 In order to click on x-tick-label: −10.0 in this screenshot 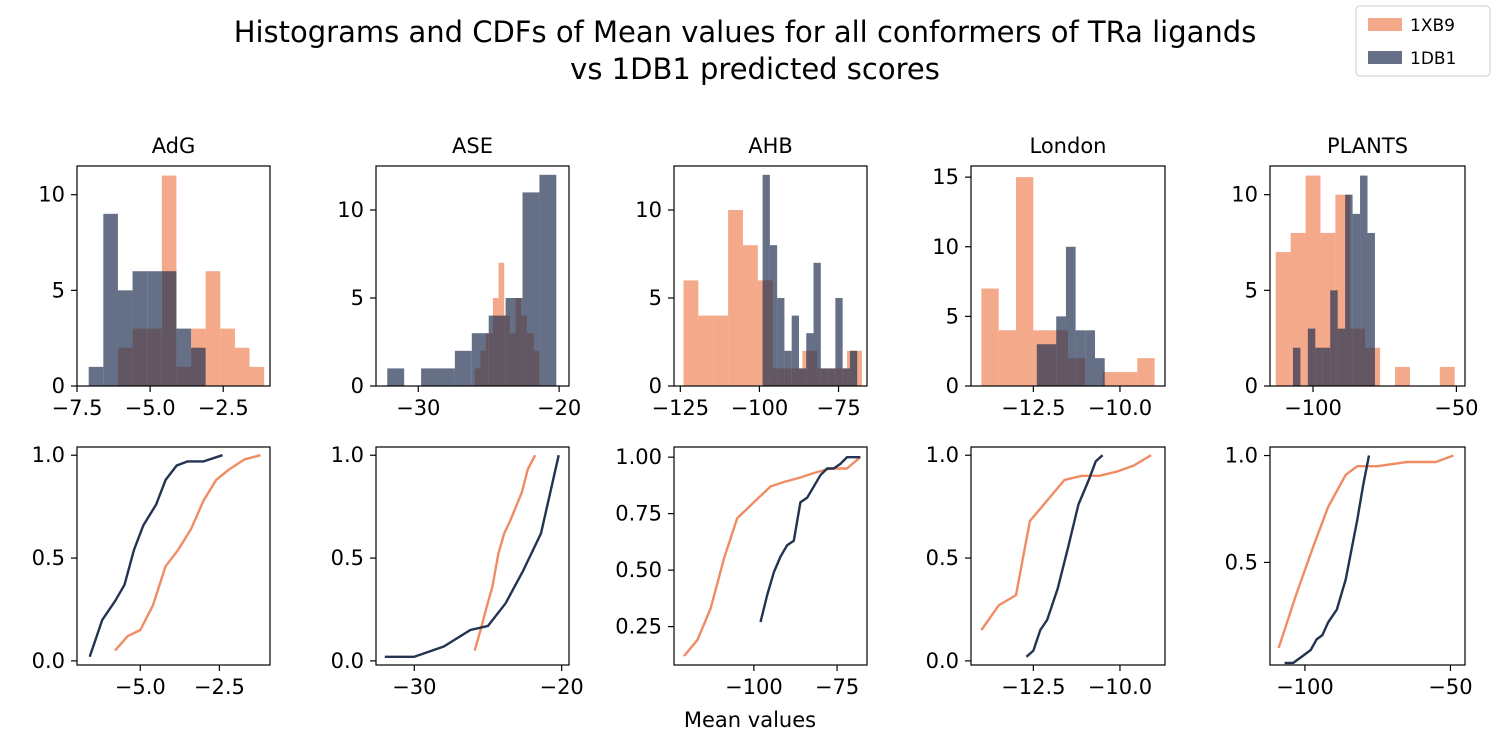, I will do `click(1120, 408)`.